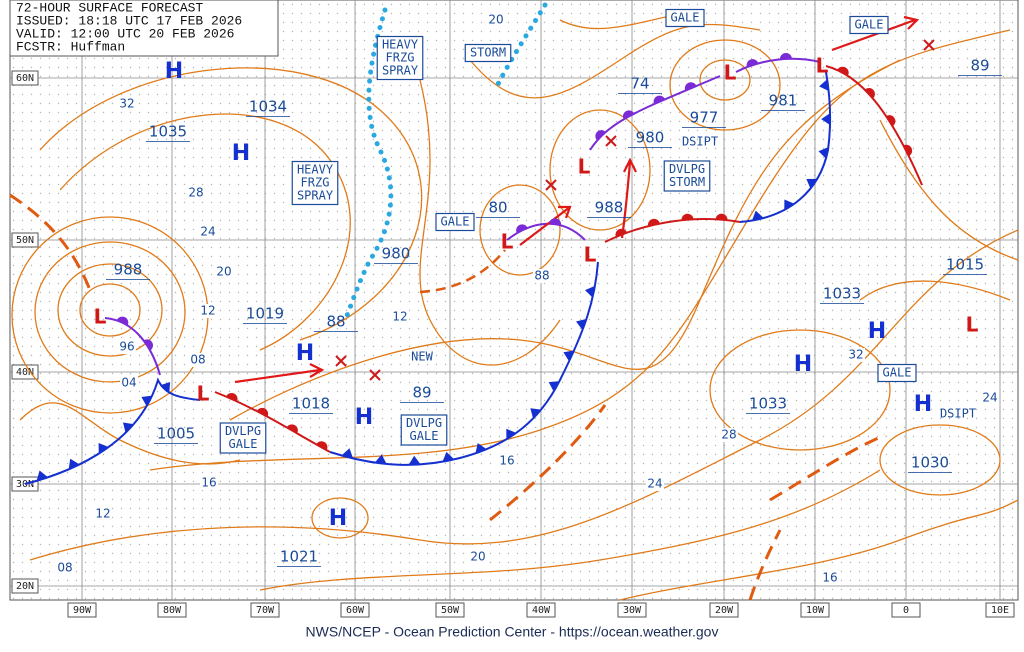  What do you see at coordinates (25, 586) in the screenshot?
I see `latitude-tag` at bounding box center [25, 586].